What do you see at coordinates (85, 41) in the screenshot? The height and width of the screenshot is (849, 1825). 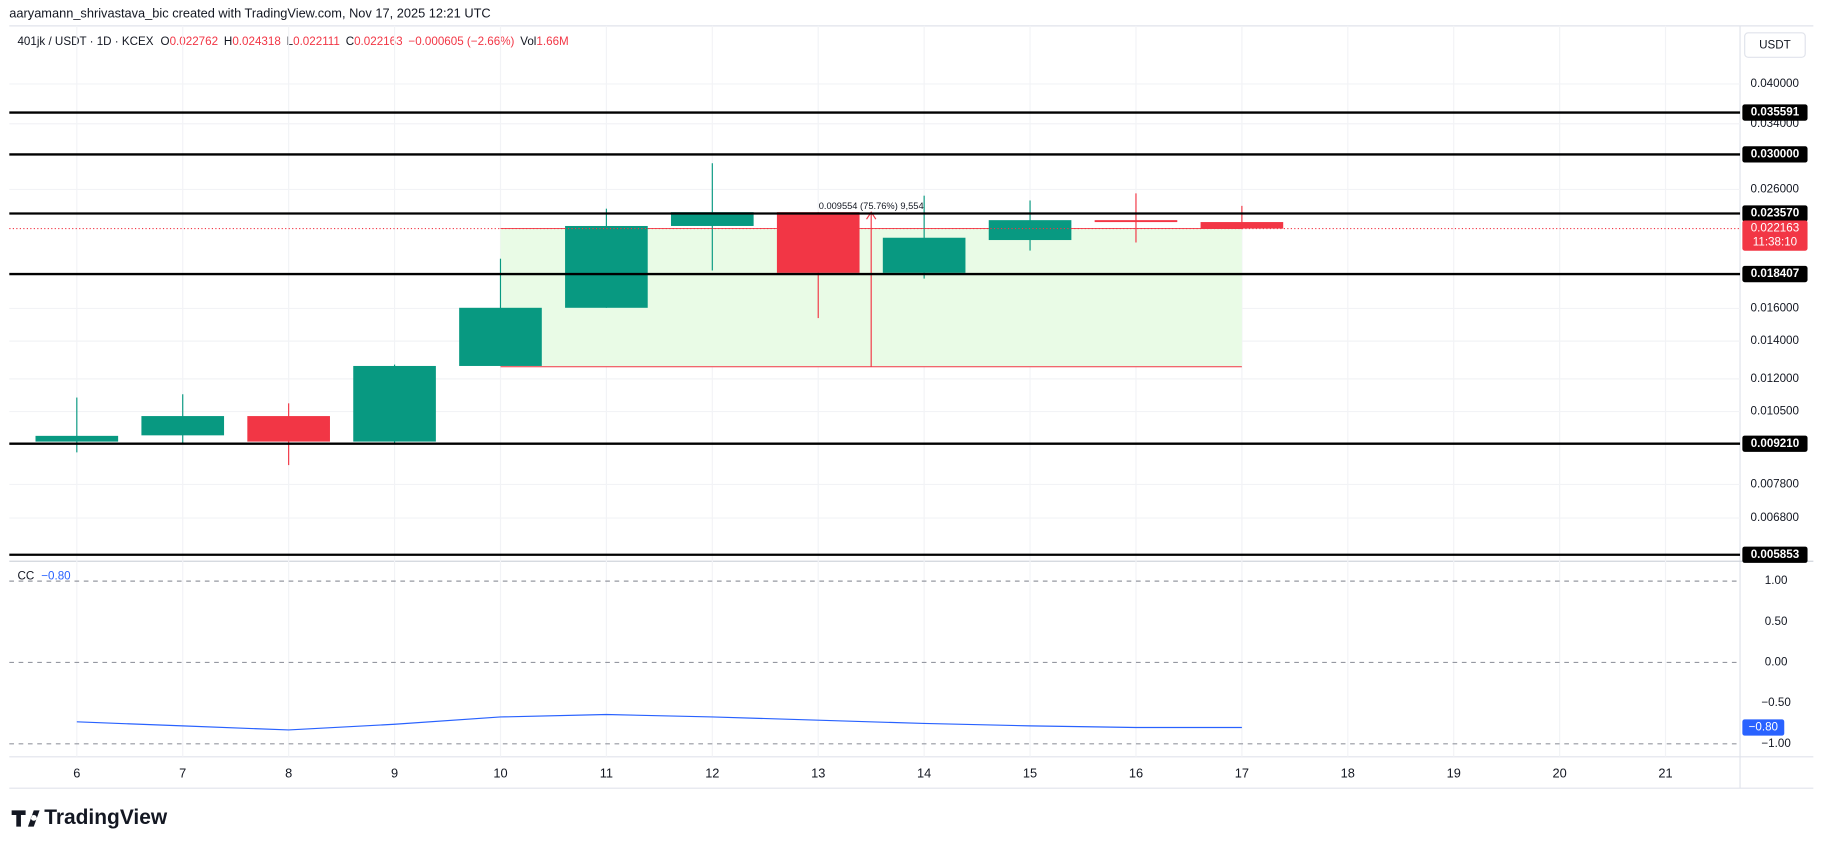 I see `symbol: 401jk / USDT · 1D · KCEX` at bounding box center [85, 41].